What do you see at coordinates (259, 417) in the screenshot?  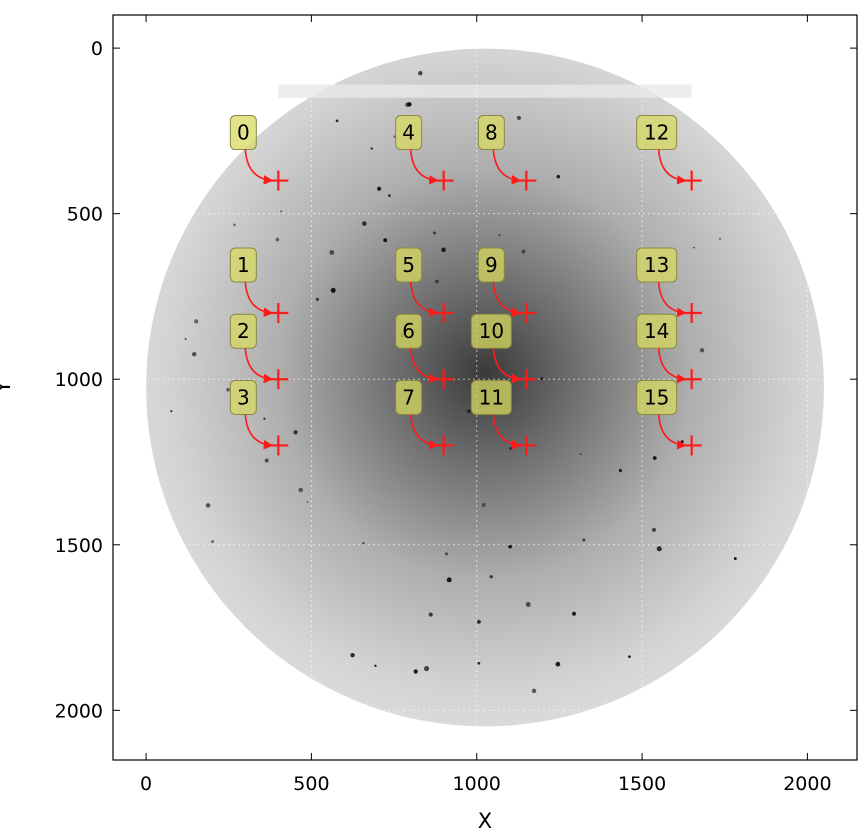 I see `point-group: 3` at bounding box center [259, 417].